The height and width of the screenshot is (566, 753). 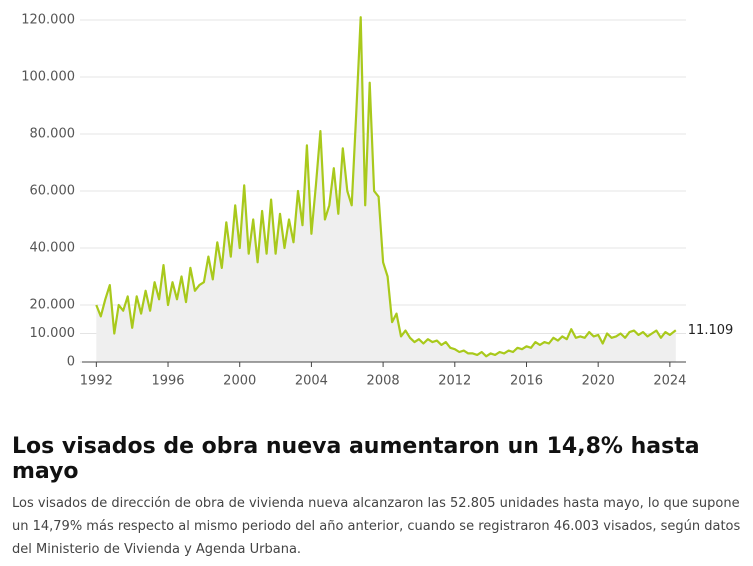 What do you see at coordinates (167, 381) in the screenshot?
I see `x-tick-label: 1996` at bounding box center [167, 381].